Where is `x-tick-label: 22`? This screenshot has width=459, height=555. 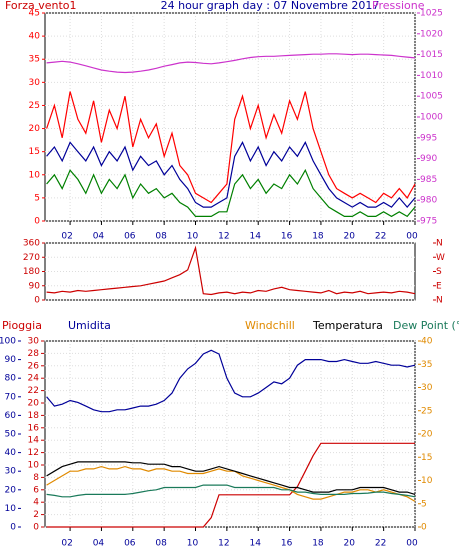 x-tick-label: 22 is located at coordinates (380, 544).